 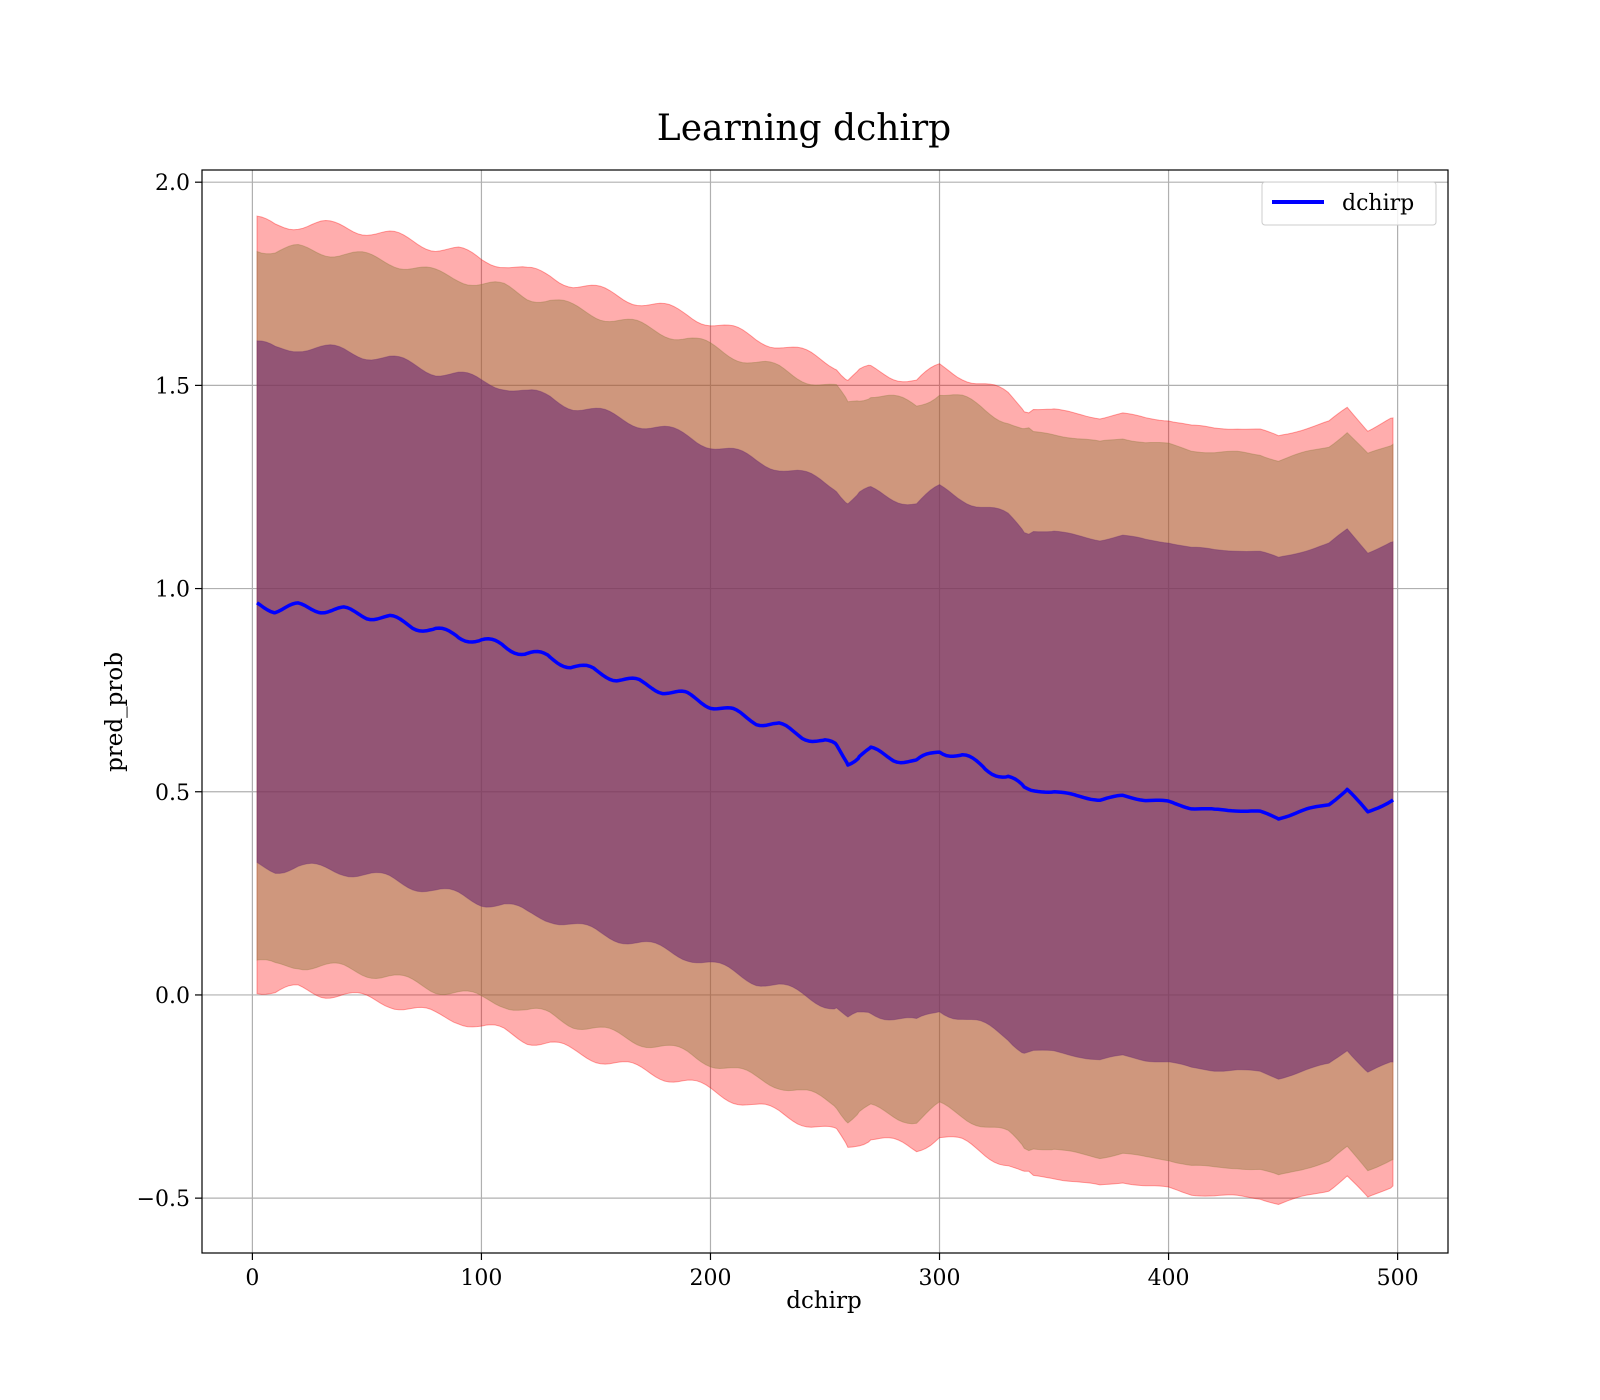 I want to click on y-tick-label: 2.0, so click(x=172, y=183).